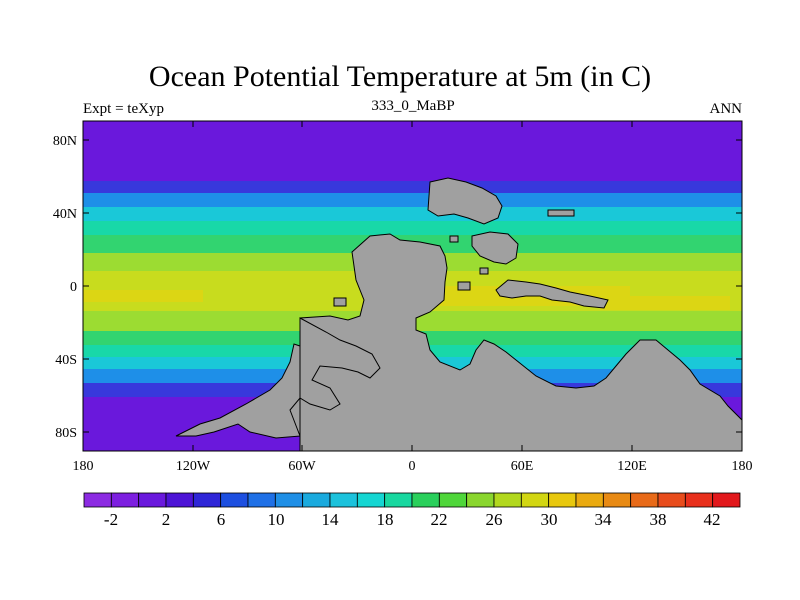 Image resolution: width=800 pixels, height=600 pixels. What do you see at coordinates (494, 519) in the screenshot?
I see `colorbar-label: 26` at bounding box center [494, 519].